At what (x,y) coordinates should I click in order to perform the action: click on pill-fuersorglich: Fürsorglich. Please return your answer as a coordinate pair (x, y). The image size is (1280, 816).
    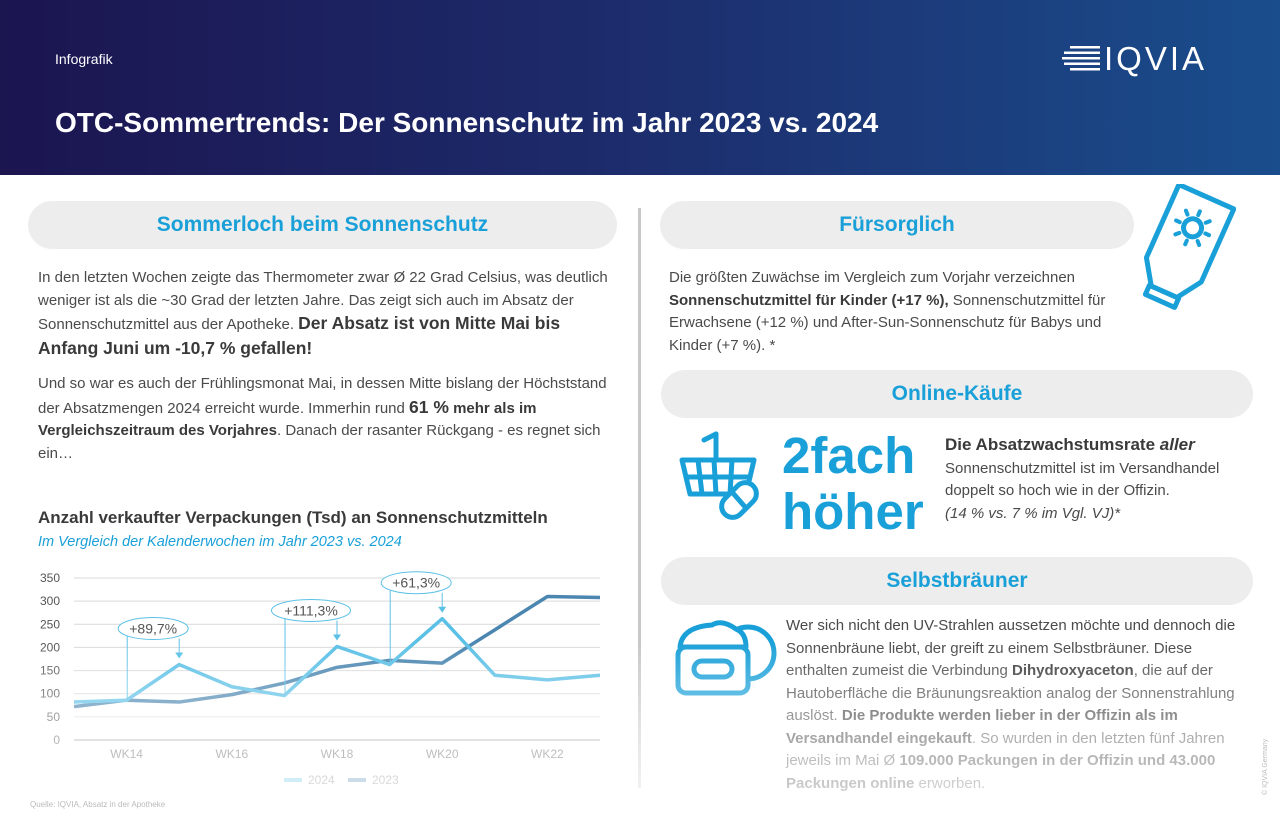
    Looking at the image, I should click on (897, 225).